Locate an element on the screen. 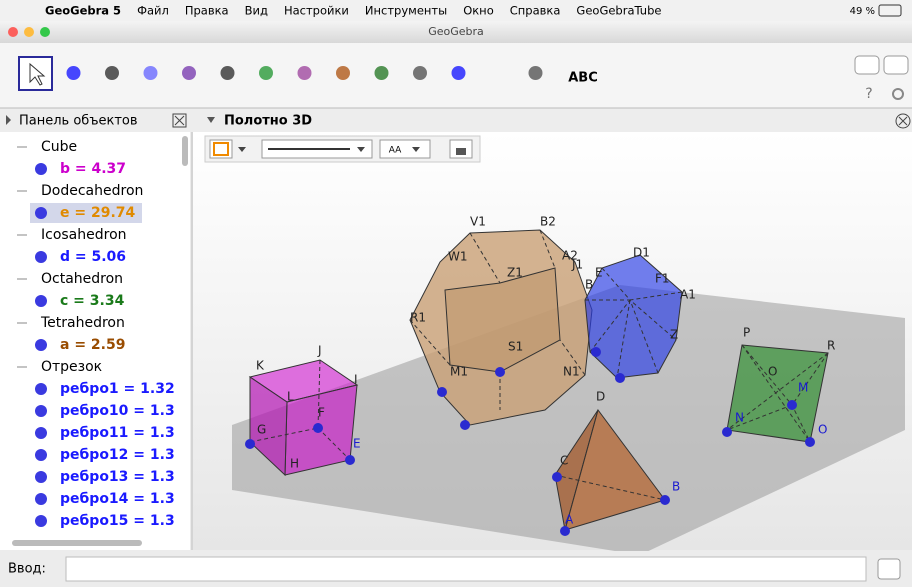 The height and width of the screenshot is (587, 912). menu-item: GeoGebraTube is located at coordinates (618, 11).